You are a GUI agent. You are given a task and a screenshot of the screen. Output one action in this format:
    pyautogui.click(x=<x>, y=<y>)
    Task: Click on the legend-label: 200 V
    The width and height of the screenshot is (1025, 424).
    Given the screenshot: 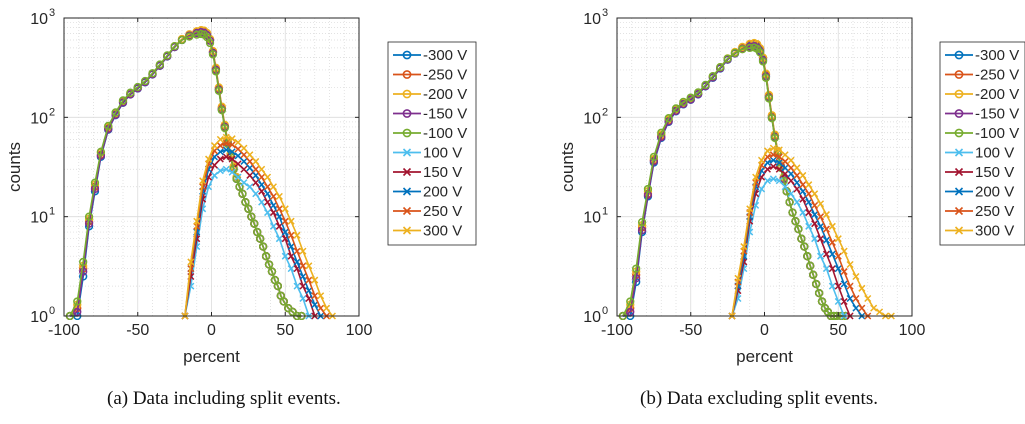 What is the action you would take?
    pyautogui.click(x=994, y=192)
    